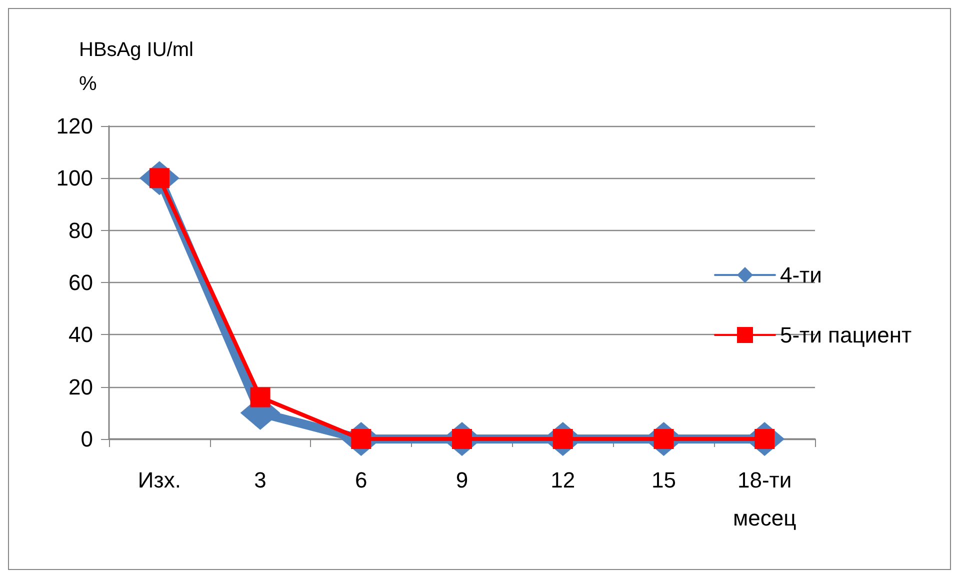 Image resolution: width=959 pixels, height=578 pixels. I want to click on x-tick-label: 12, so click(563, 480).